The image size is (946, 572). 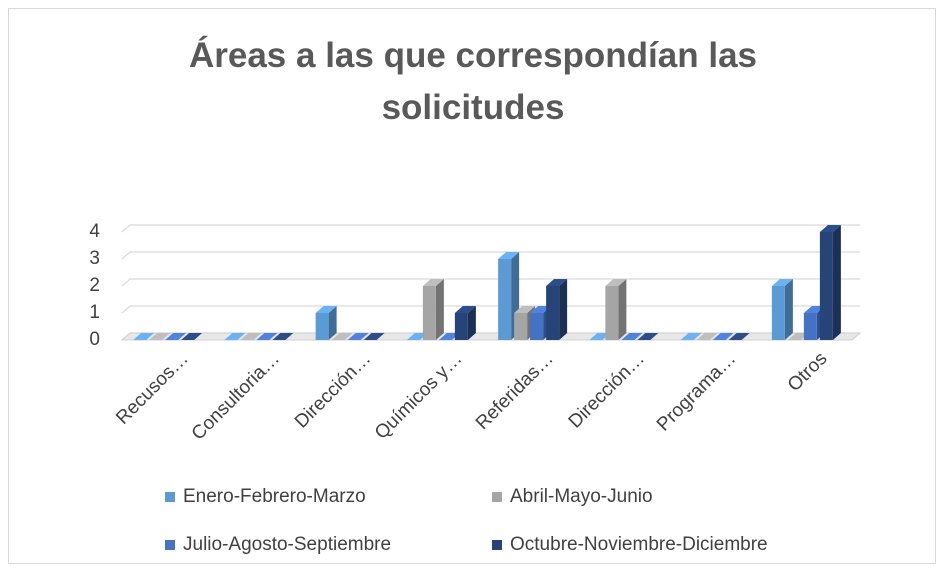 I want to click on legend-label: Abril-Mayo-Junio, so click(x=581, y=496).